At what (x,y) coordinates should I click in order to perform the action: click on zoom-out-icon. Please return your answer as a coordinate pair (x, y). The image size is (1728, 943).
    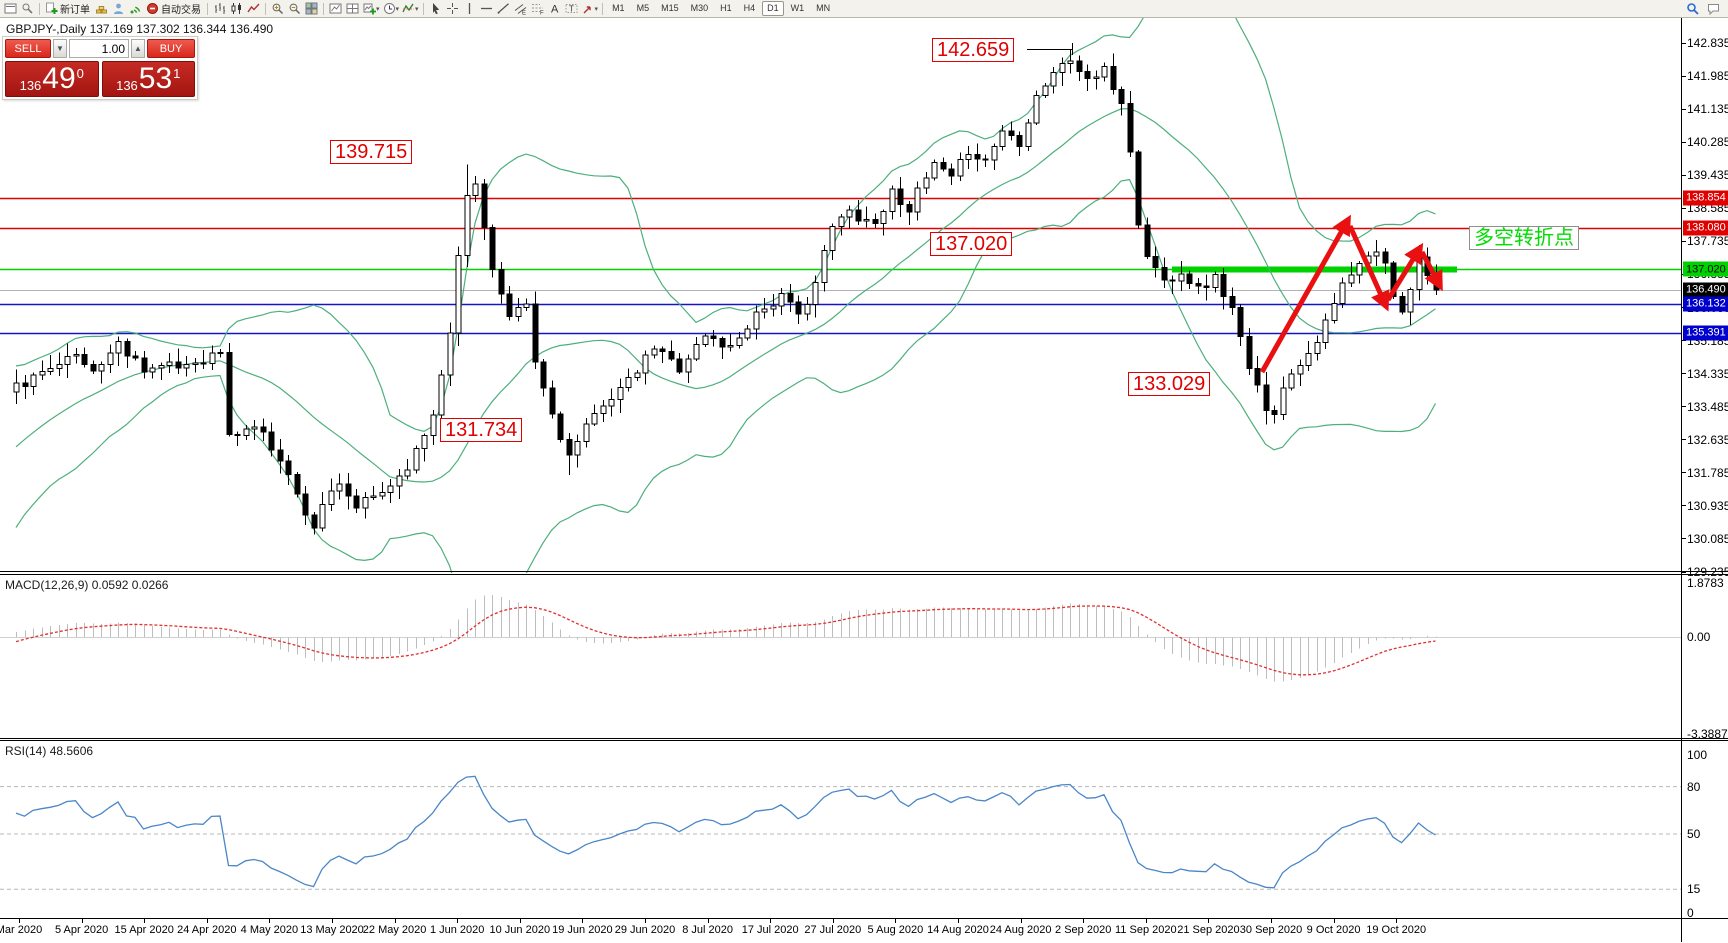
    Looking at the image, I should click on (294, 8).